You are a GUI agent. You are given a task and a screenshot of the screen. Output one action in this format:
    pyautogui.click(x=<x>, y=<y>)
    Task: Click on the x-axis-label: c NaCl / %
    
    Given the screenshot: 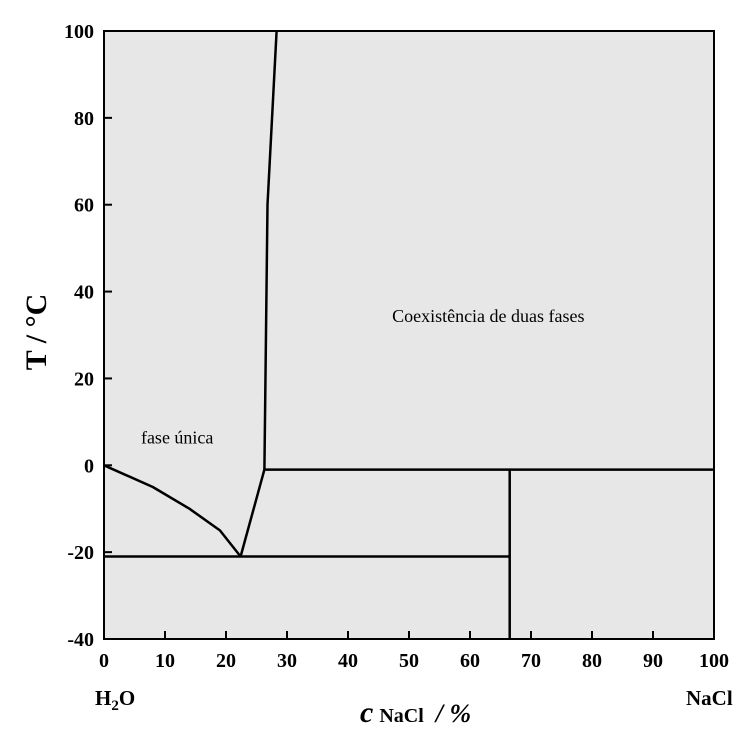 What is the action you would take?
    pyautogui.click(x=415, y=712)
    